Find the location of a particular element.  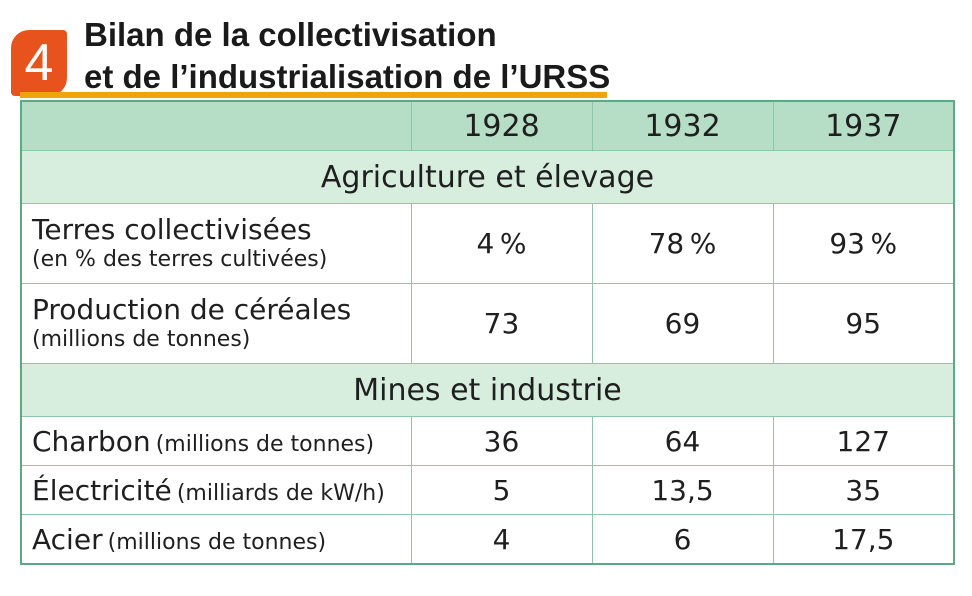

row-label-text: Terres collectivisées is located at coordinates (172, 229).